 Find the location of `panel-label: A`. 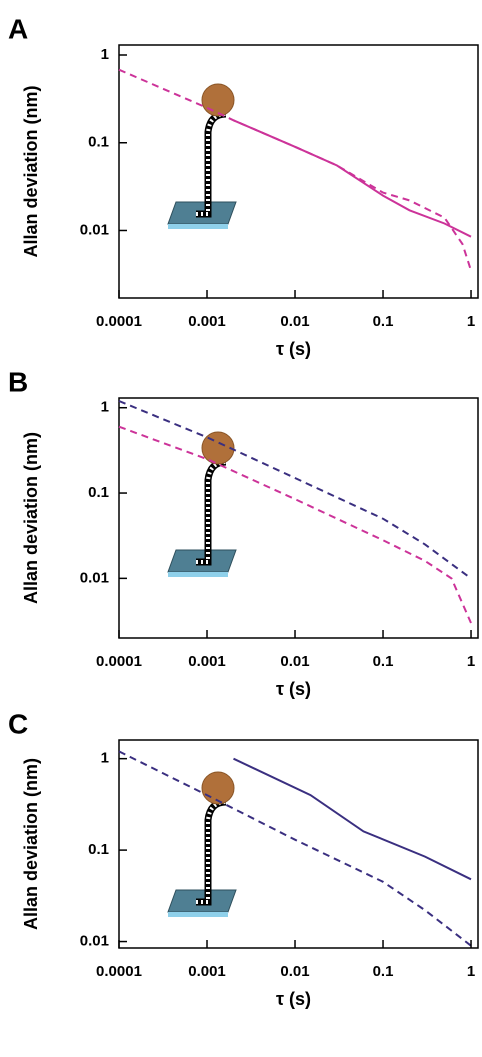

panel-label: A is located at coordinates (18, 28).